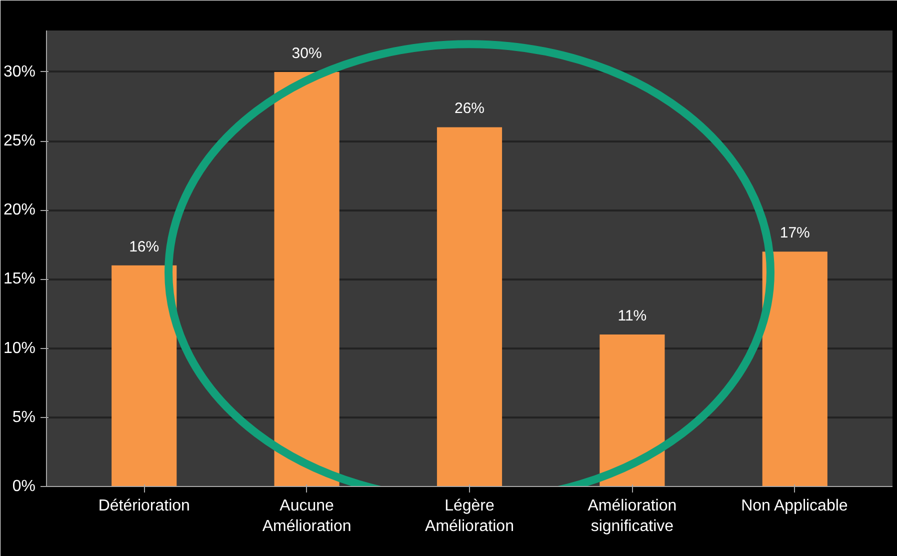 The width and height of the screenshot is (897, 556). What do you see at coordinates (19, 71) in the screenshot?
I see `y-tick-label: 30%` at bounding box center [19, 71].